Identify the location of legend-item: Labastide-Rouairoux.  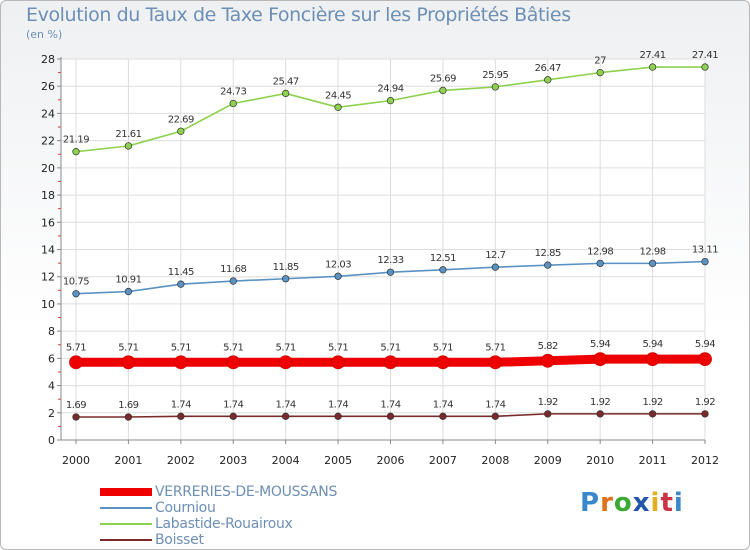
(218, 524).